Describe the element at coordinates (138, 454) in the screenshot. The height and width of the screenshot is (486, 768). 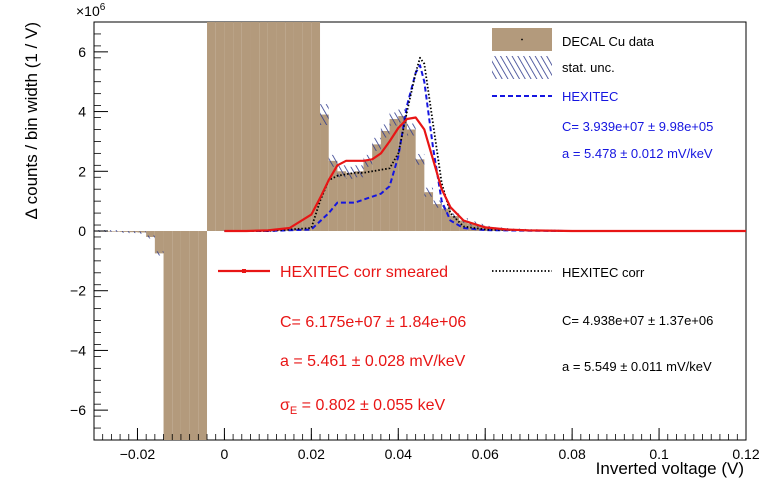
I see `x-tick-label: −0.02` at that location.